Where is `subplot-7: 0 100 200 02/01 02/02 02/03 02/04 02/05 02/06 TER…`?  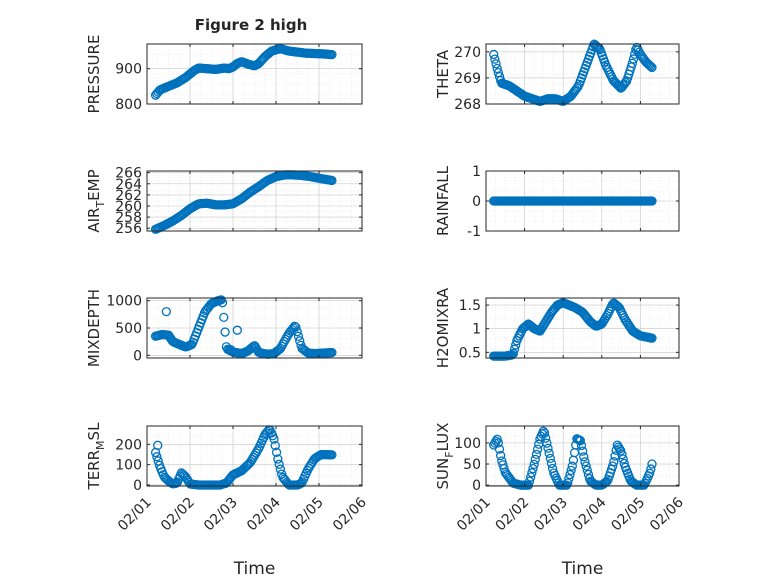 subplot-7: 0 100 200 02/01 02/02 02/03 02/04 02/05 02/06 TER… is located at coordinates (227, 500).